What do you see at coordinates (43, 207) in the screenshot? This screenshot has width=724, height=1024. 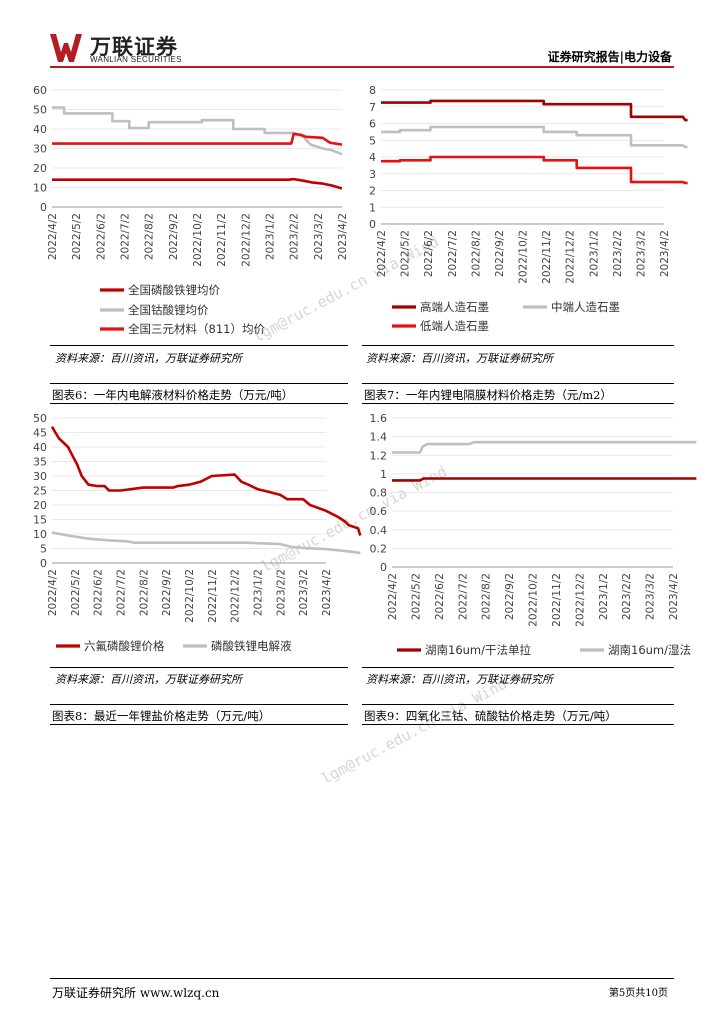 I see `chart0-y-tick-label: 0` at bounding box center [43, 207].